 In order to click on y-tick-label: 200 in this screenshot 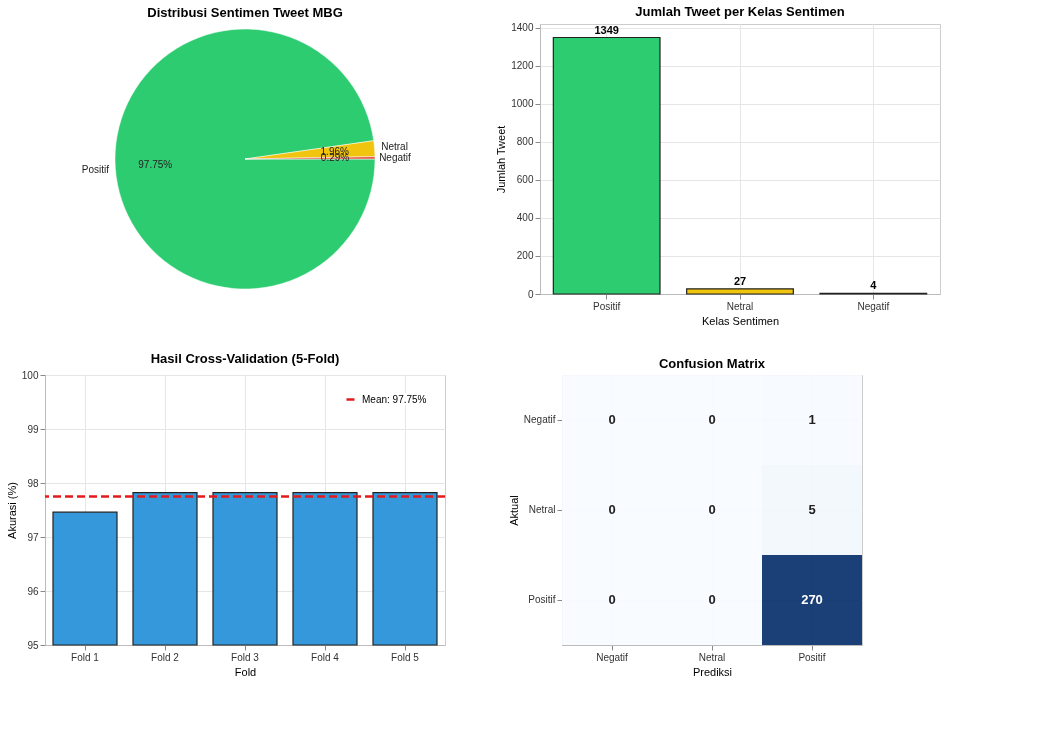, I will do `click(525, 256)`.